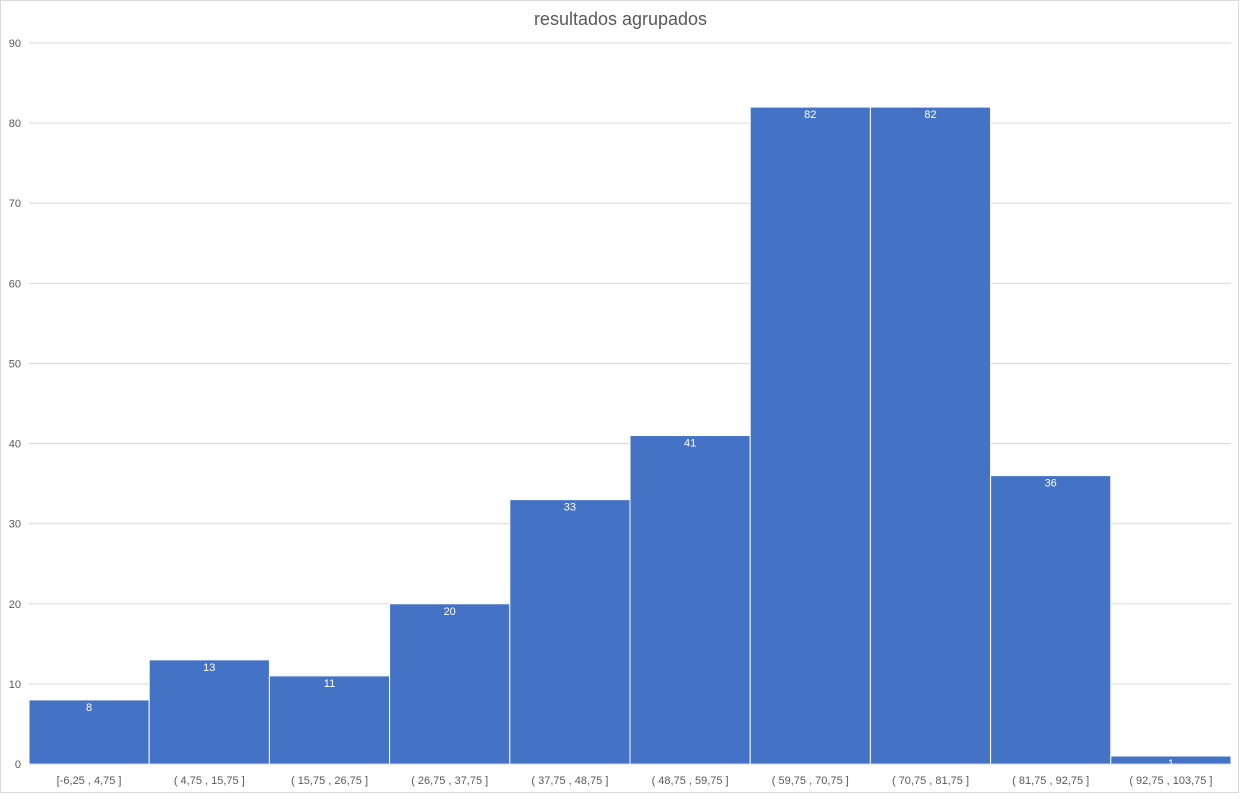 Image resolution: width=1253 pixels, height=806 pixels. What do you see at coordinates (15, 44) in the screenshot?
I see `y-tick-label: 90` at bounding box center [15, 44].